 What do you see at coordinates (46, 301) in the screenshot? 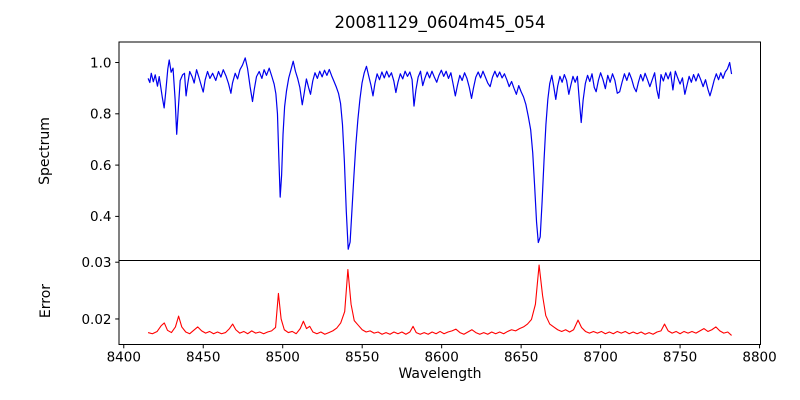
I see `error-y-axis-label: Error` at bounding box center [46, 301].